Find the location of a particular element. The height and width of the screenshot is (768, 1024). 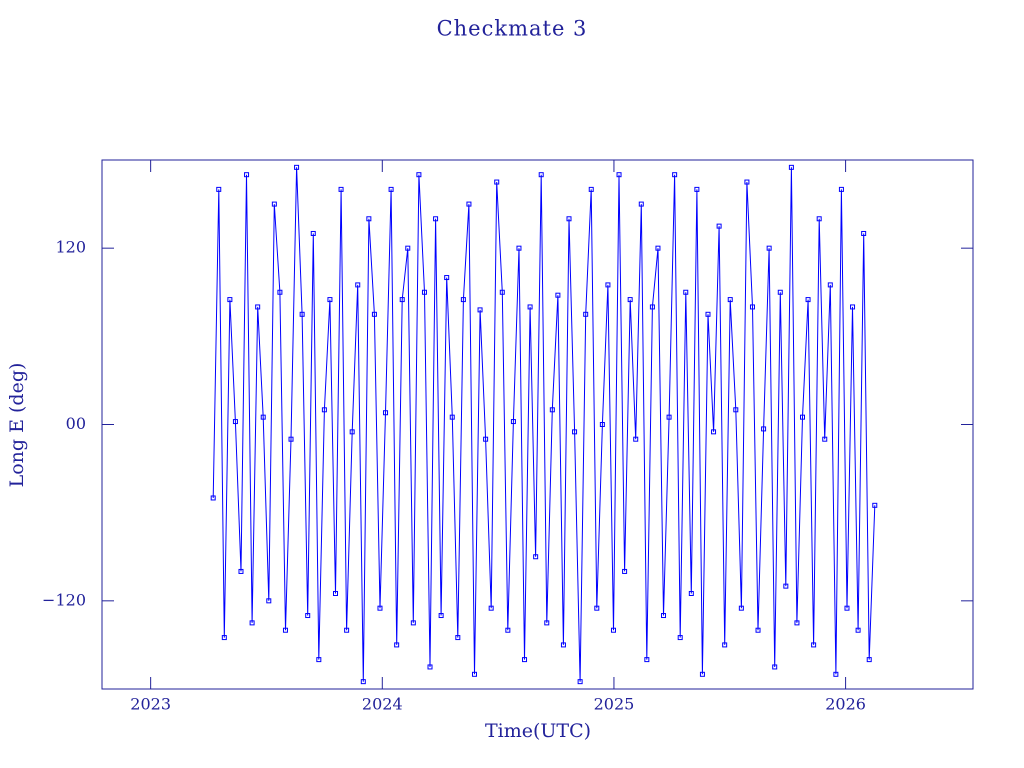

x-tick-label: 2025 is located at coordinates (614, 704).